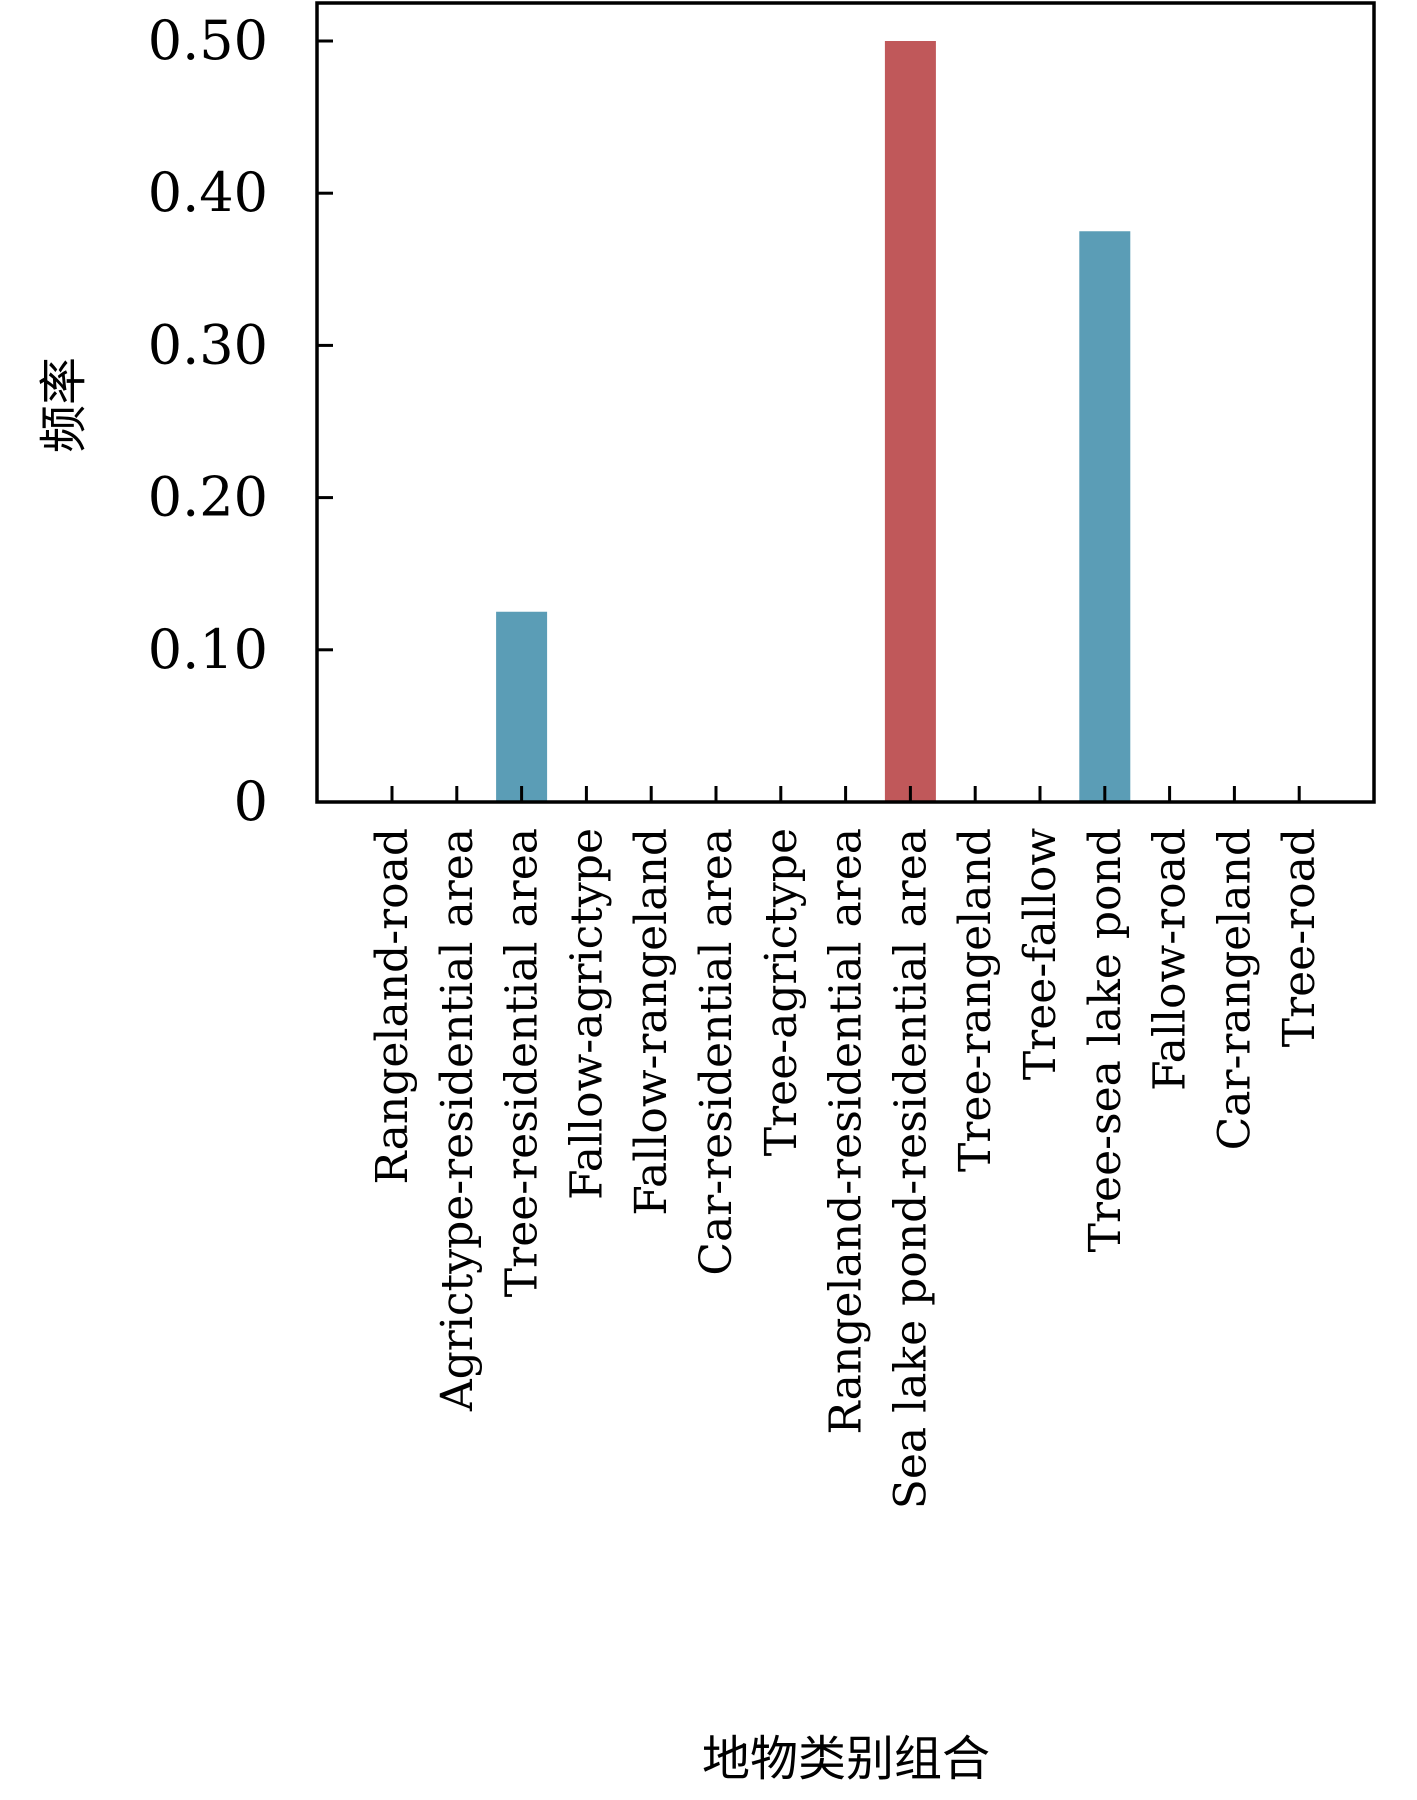  I want to click on x-tick-label: Car-rangeland, so click(1234, 989).